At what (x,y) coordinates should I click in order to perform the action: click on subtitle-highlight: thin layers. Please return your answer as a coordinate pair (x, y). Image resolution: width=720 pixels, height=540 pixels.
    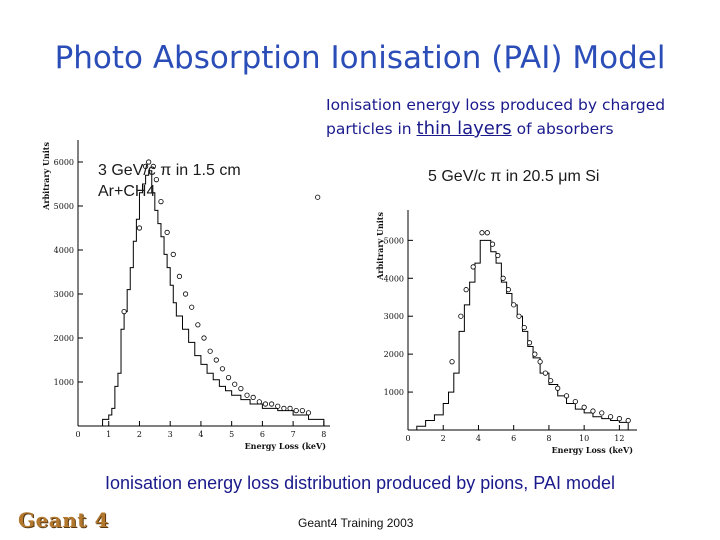
    Looking at the image, I should click on (464, 128).